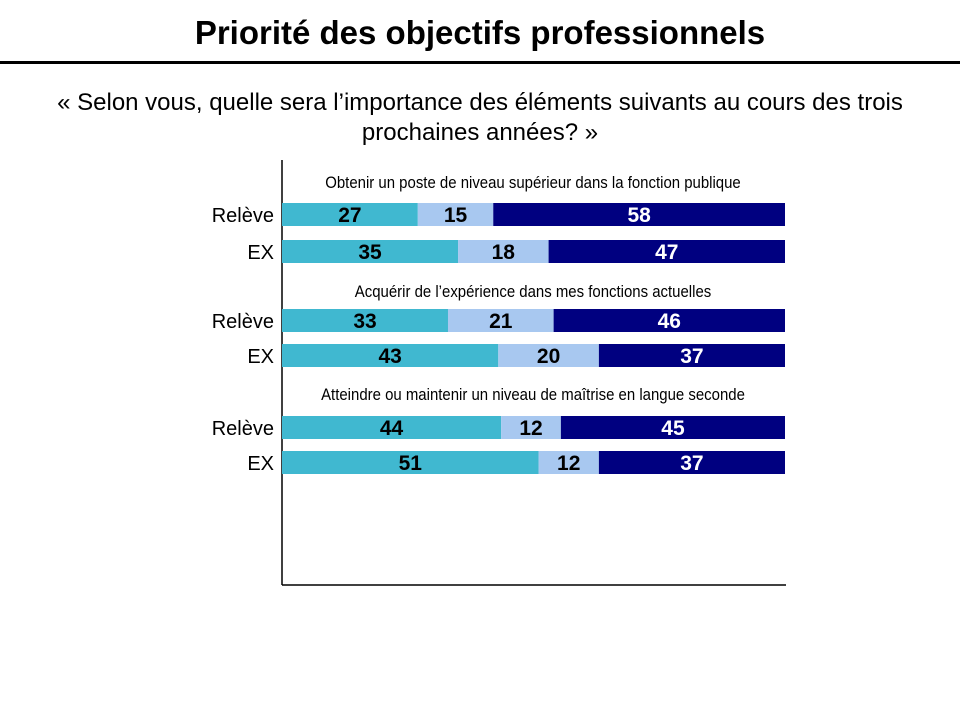 This screenshot has height=720, width=960. I want to click on data-label: 33, so click(364, 321).